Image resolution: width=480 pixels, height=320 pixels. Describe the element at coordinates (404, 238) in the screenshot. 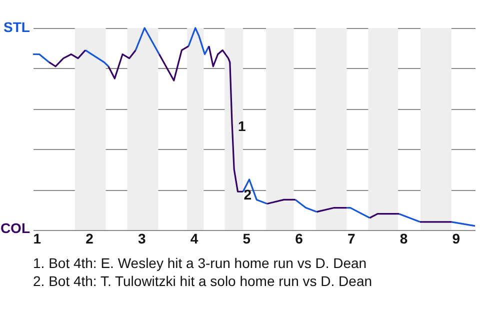

I see `x-tick-label: 8` at that location.